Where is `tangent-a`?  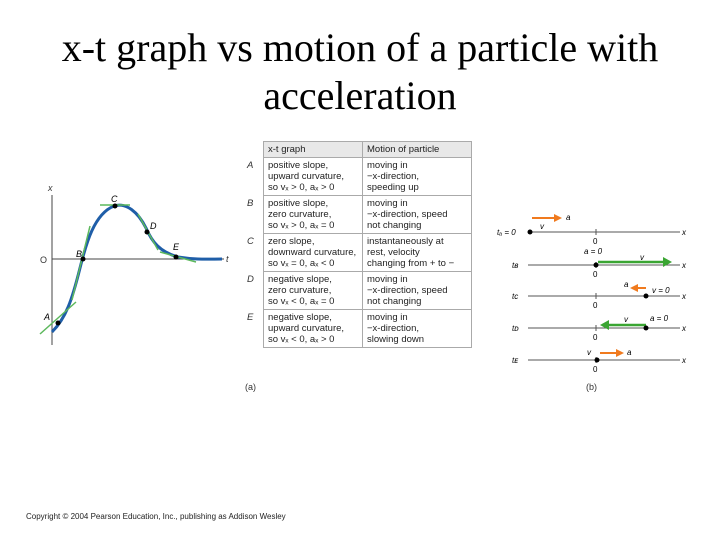
tangent-a is located at coordinates (58, 318).